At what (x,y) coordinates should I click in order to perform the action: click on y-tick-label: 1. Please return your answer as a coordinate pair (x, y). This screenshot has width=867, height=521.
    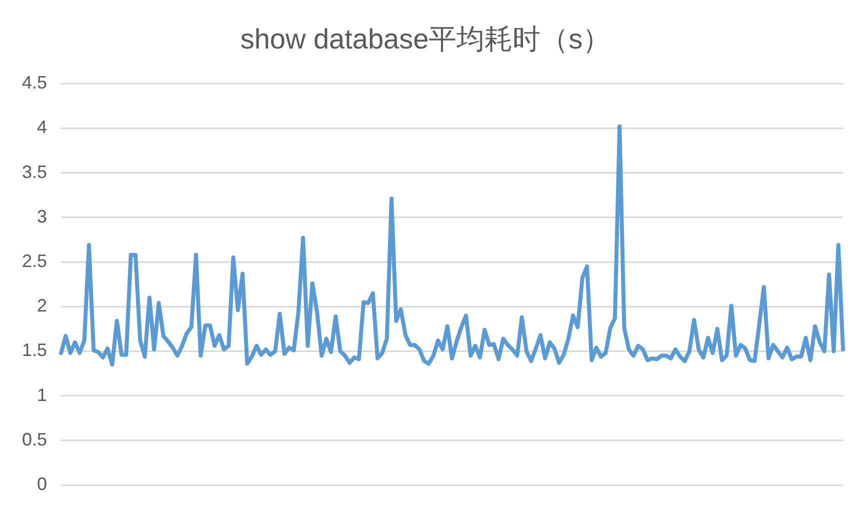
    Looking at the image, I should click on (42, 394).